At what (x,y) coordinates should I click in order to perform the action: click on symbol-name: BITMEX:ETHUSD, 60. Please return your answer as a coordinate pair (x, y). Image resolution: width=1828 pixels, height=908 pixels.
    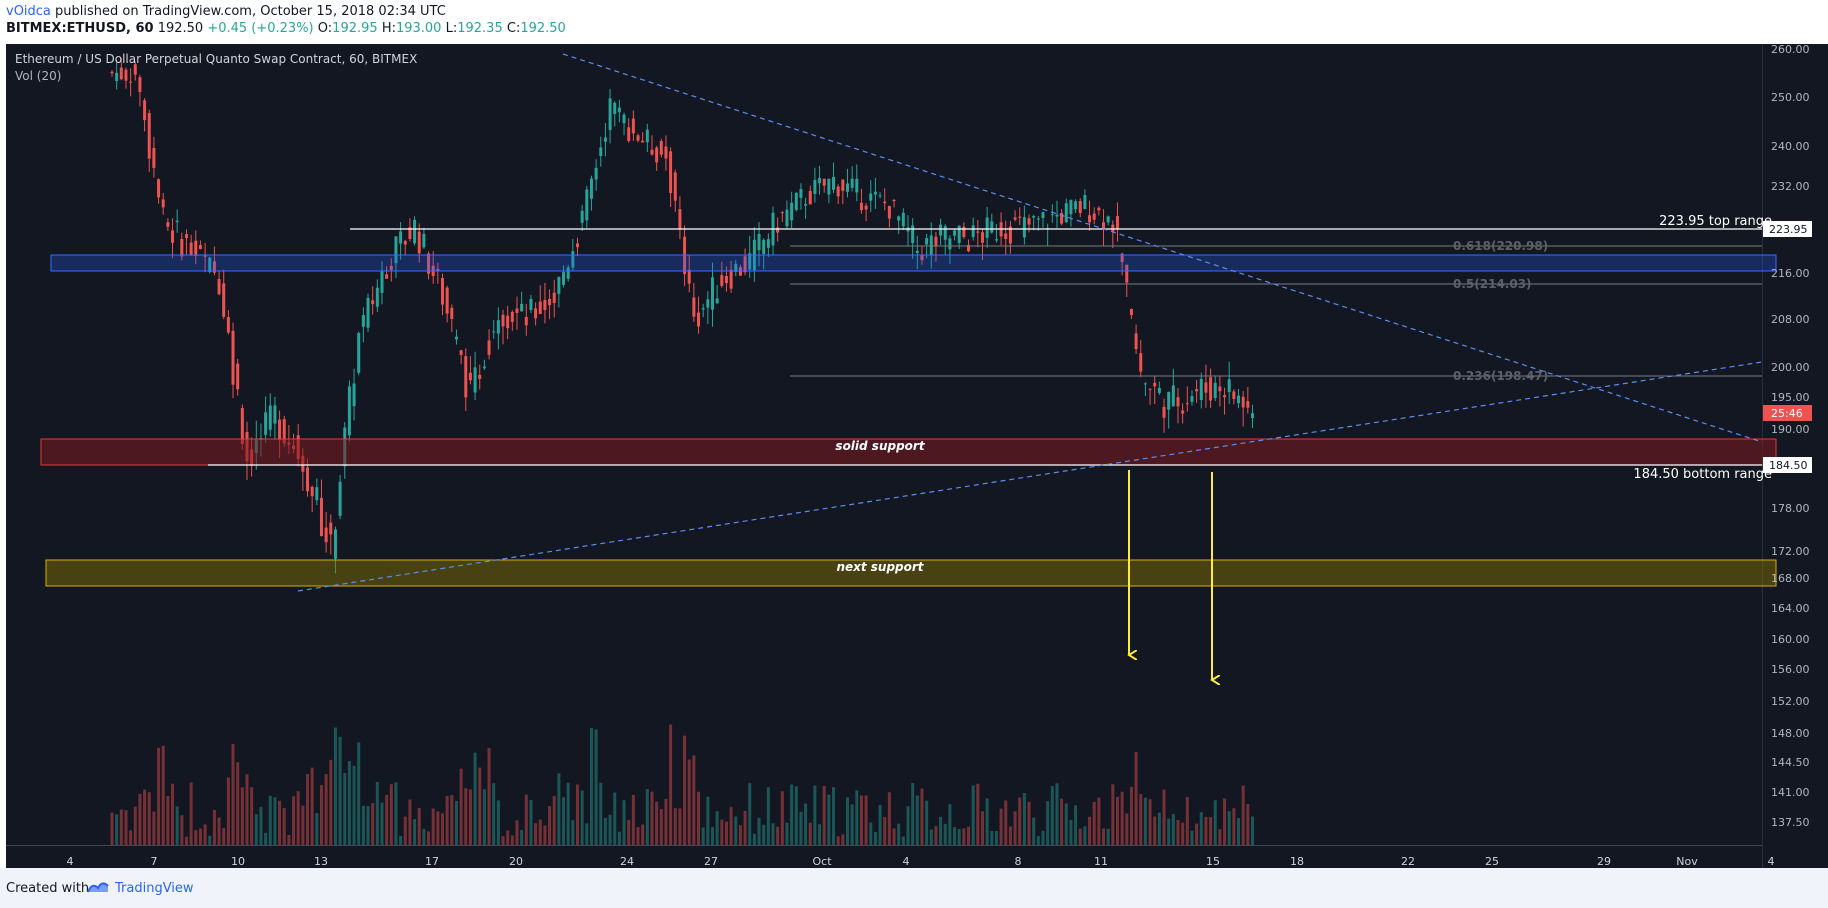
    Looking at the image, I should click on (80, 28).